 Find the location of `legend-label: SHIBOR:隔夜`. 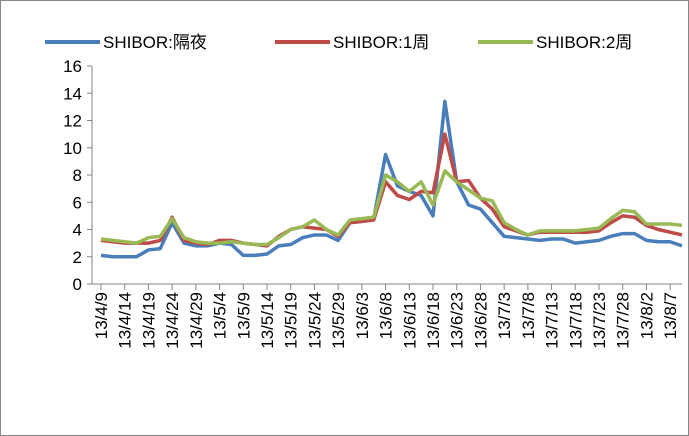

legend-label: SHIBOR:隔夜 is located at coordinates (155, 42).